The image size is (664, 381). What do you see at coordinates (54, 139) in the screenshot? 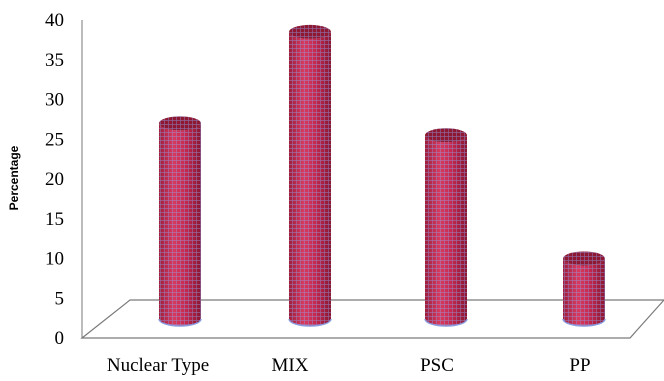
I see `y-tick-label: 25` at bounding box center [54, 139].